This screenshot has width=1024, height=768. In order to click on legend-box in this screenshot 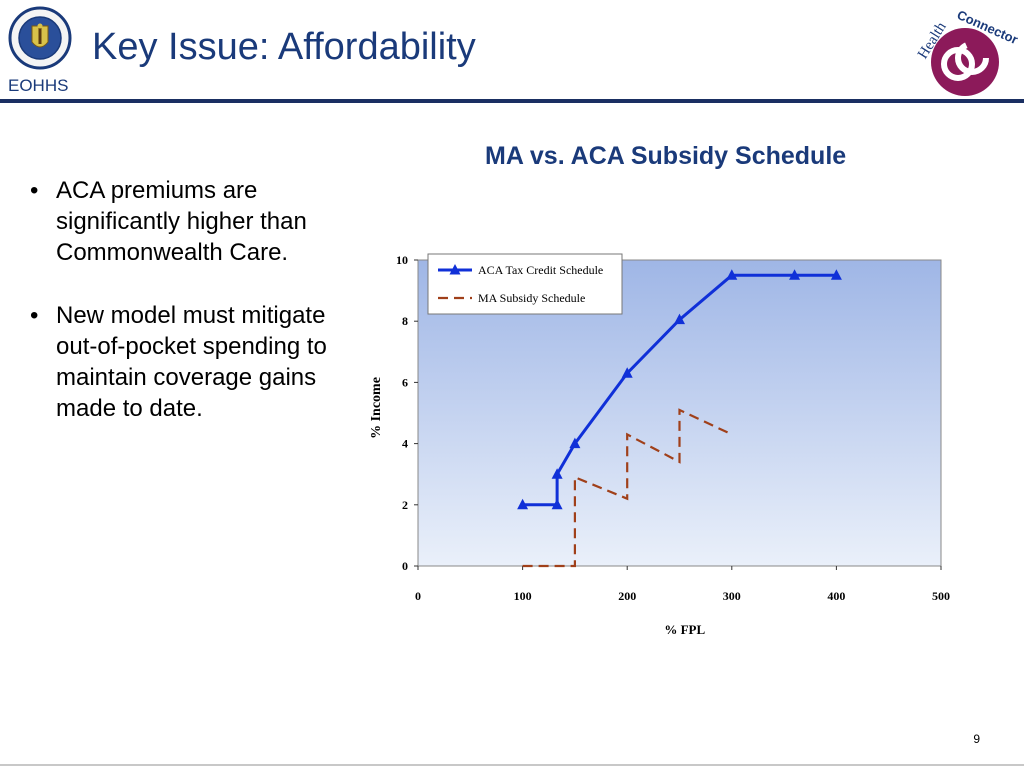, I will do `click(525, 284)`.